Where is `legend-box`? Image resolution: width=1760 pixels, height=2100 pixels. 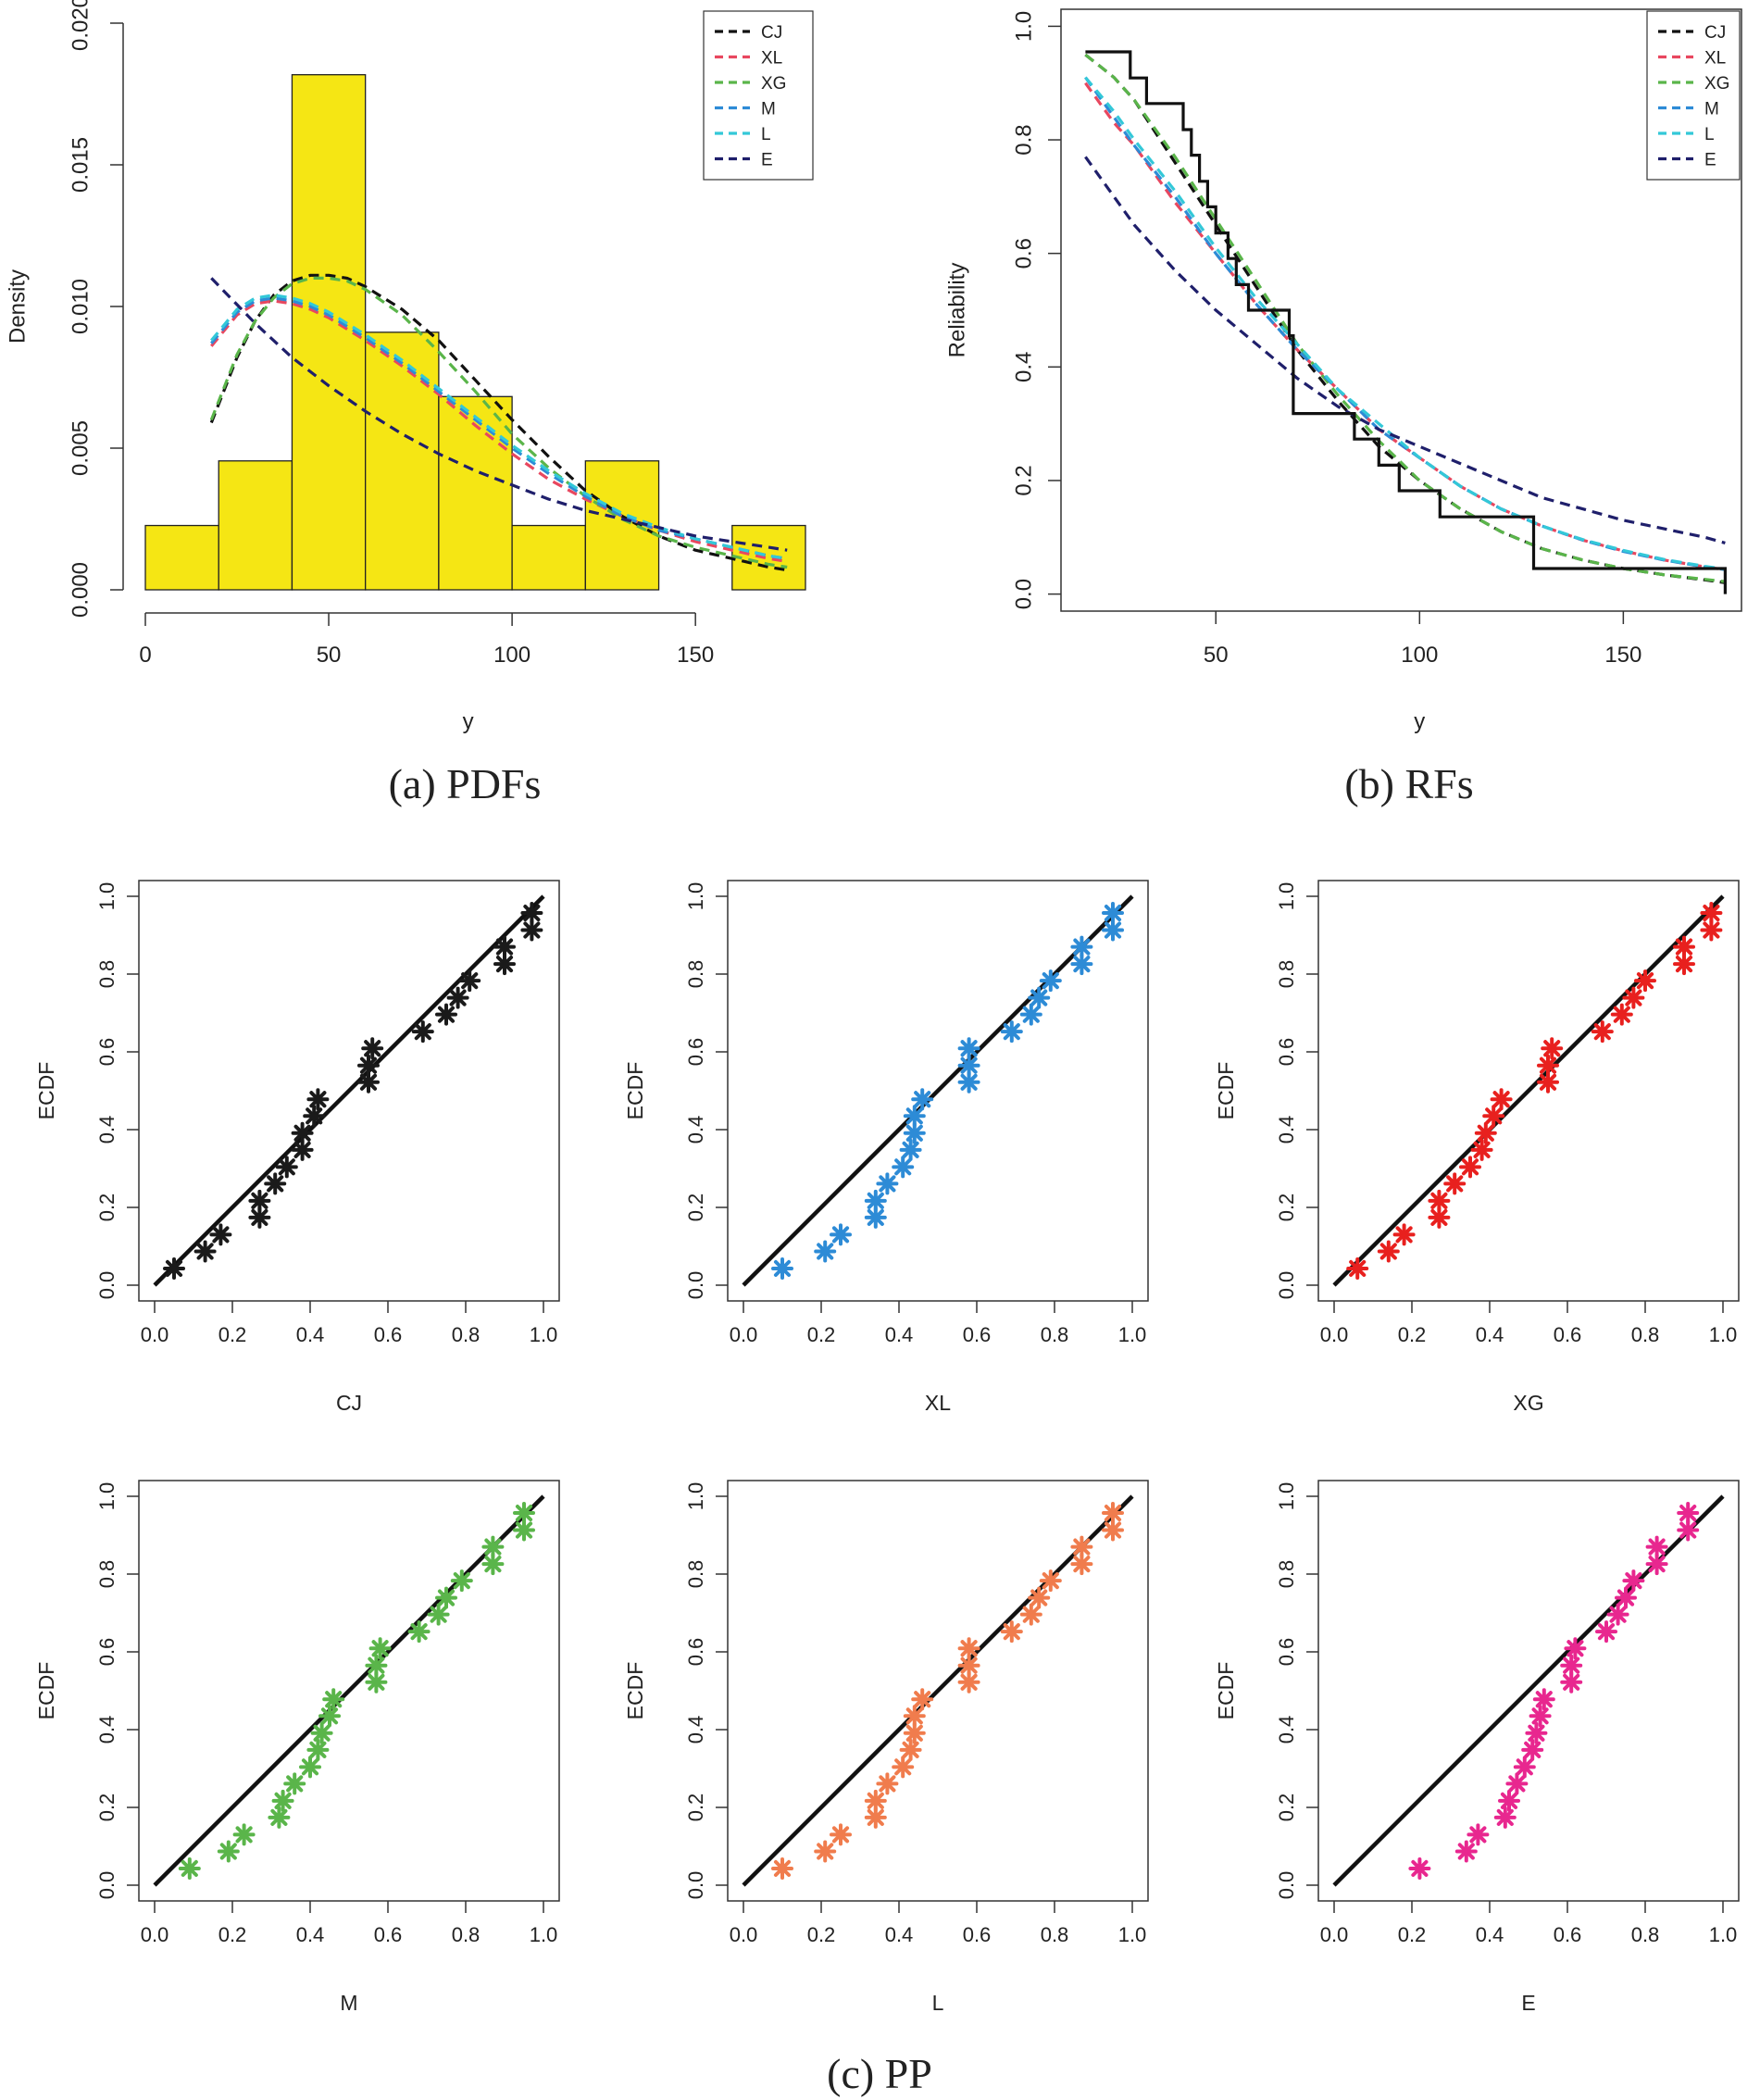
legend-box is located at coordinates (758, 95).